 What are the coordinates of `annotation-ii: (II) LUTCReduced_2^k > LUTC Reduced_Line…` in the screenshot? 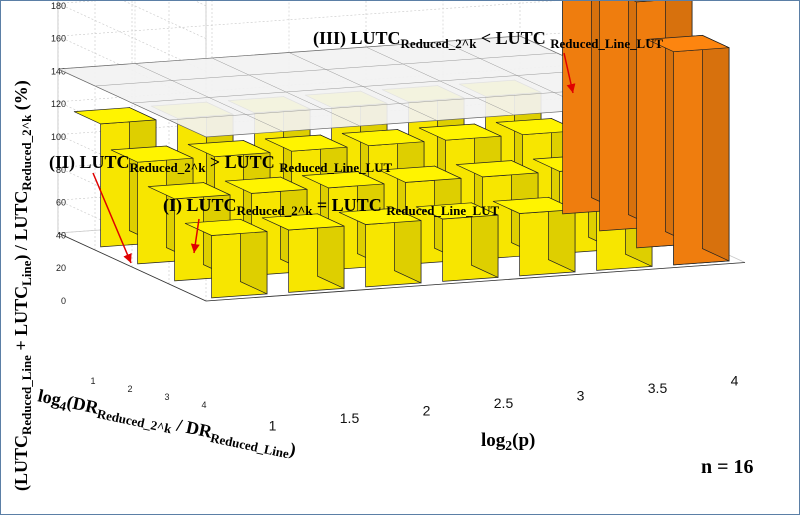 It's located at (221, 163).